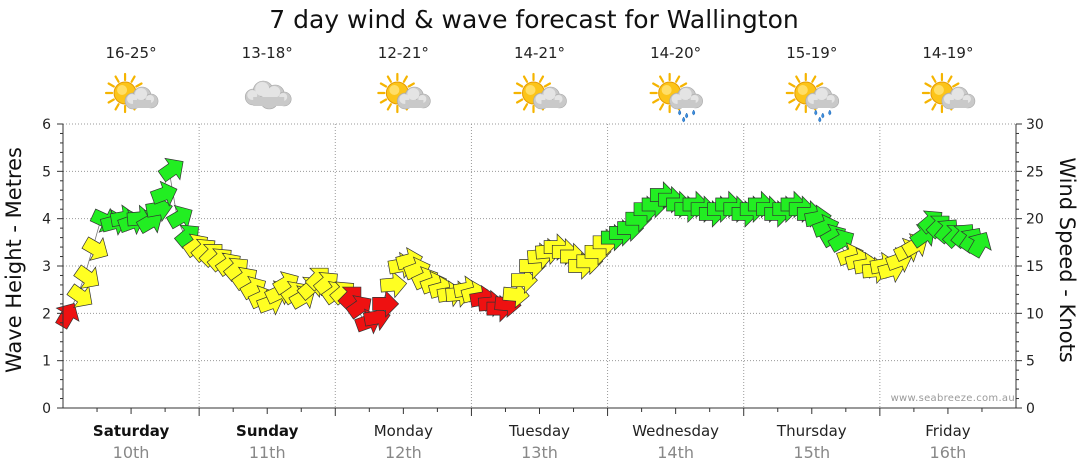  What do you see at coordinates (131, 53) in the screenshot?
I see `temperature-label: 16-25°` at bounding box center [131, 53].